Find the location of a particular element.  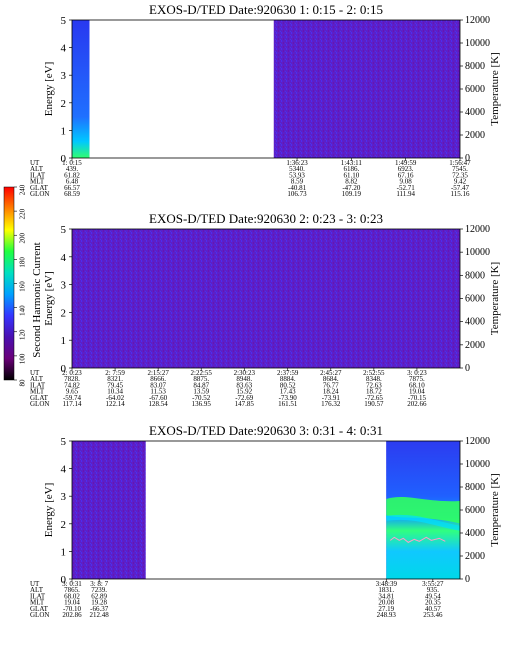

colorbar-tick-label: 100 is located at coordinates (23, 358).